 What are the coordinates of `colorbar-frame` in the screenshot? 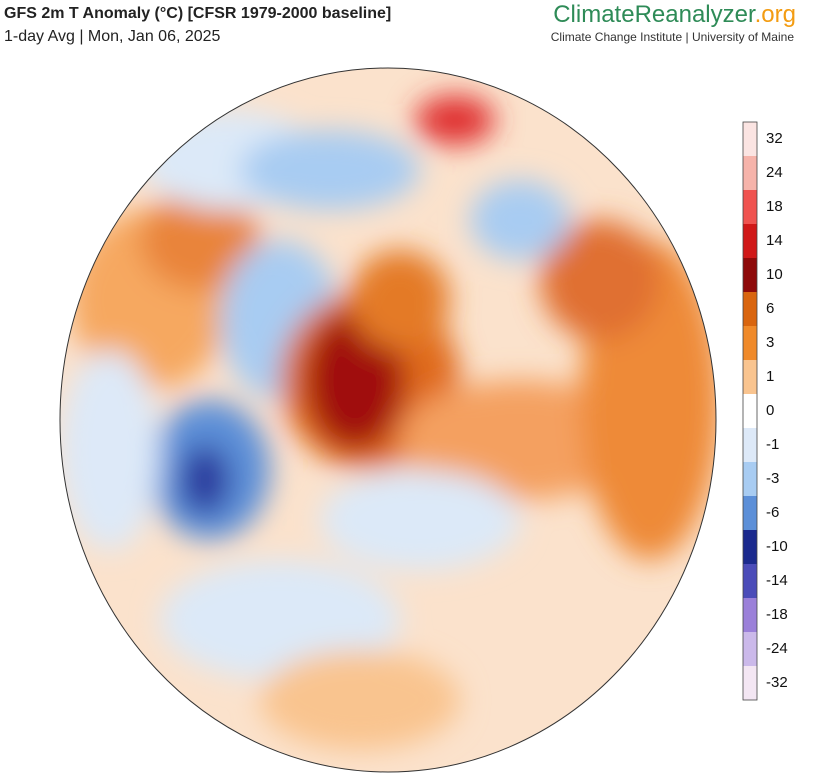 It's located at (750, 411).